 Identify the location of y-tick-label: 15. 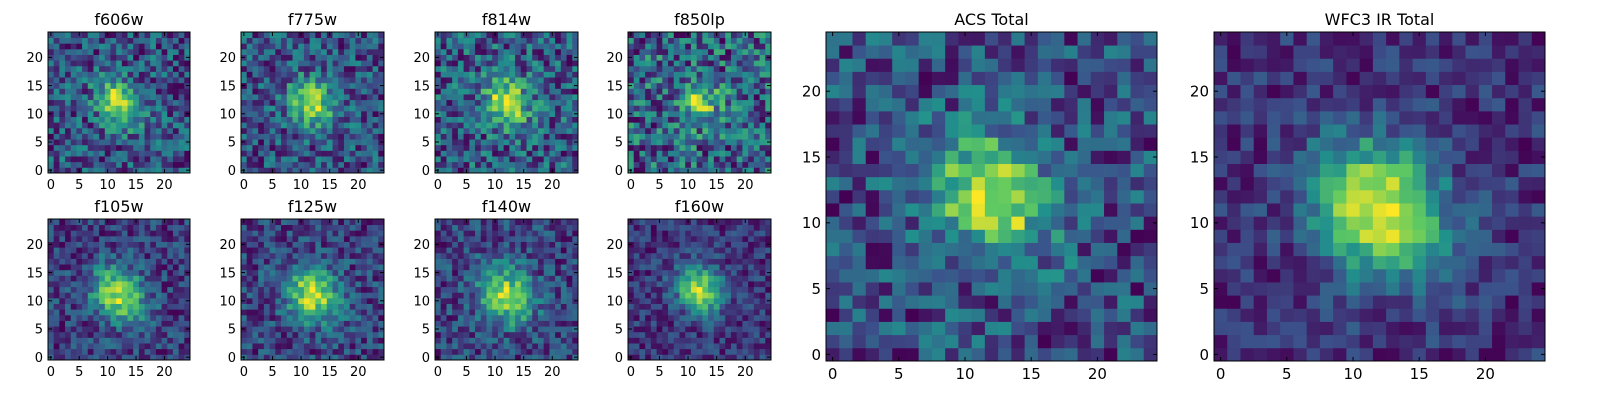
(34, 273).